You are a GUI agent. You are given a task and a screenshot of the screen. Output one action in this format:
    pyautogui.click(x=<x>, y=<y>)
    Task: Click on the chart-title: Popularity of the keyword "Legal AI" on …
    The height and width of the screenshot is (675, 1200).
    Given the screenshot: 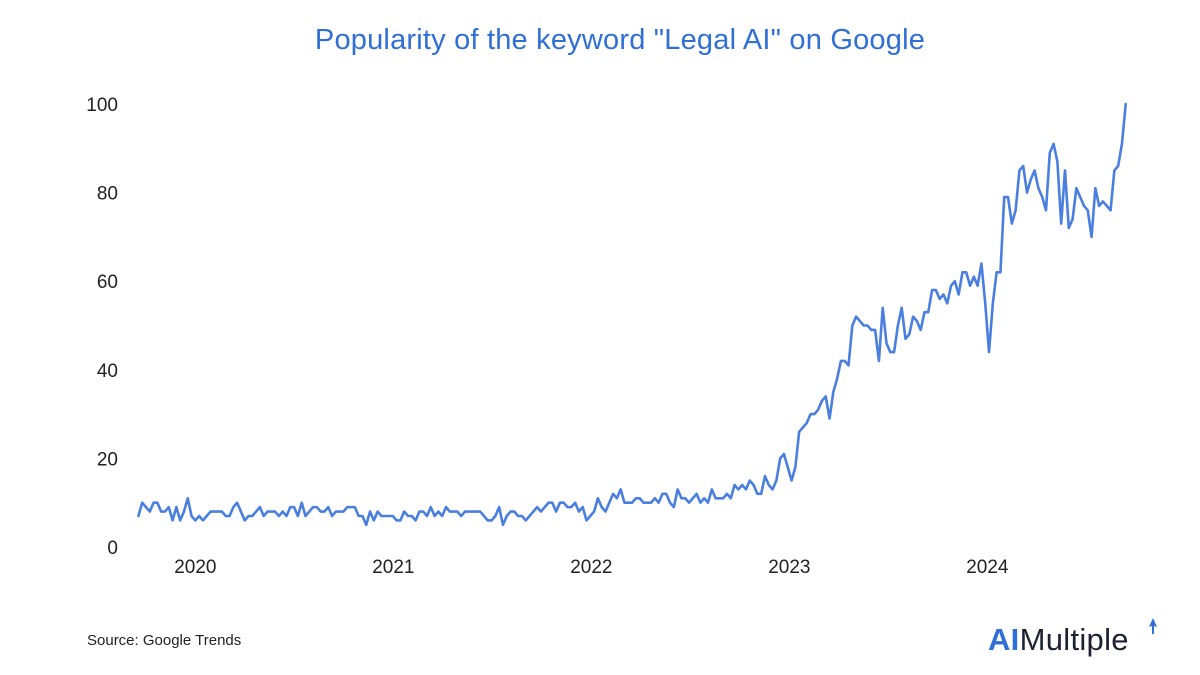 What is the action you would take?
    pyautogui.click(x=620, y=40)
    